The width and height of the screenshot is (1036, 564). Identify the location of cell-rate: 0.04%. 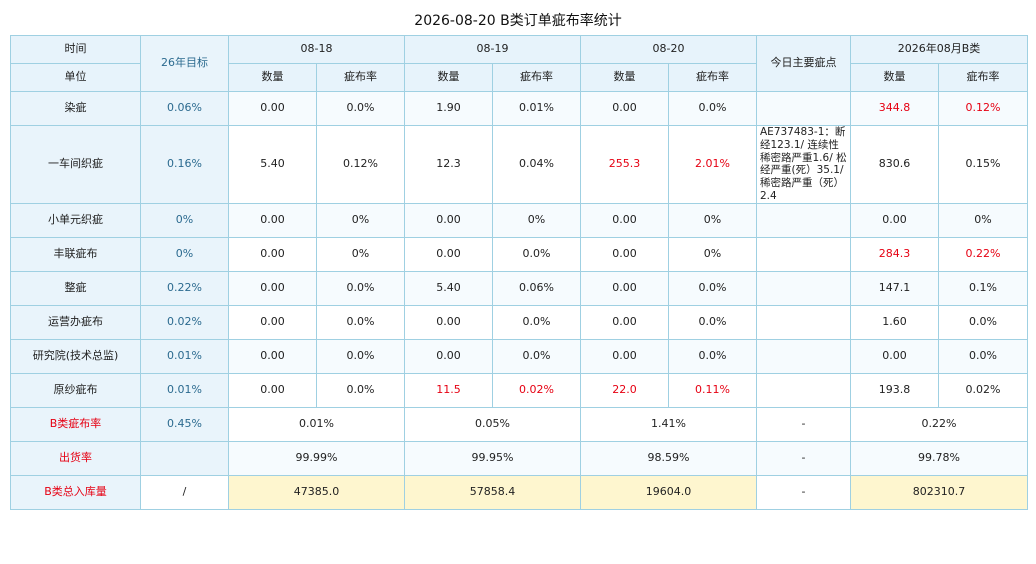
(536, 164).